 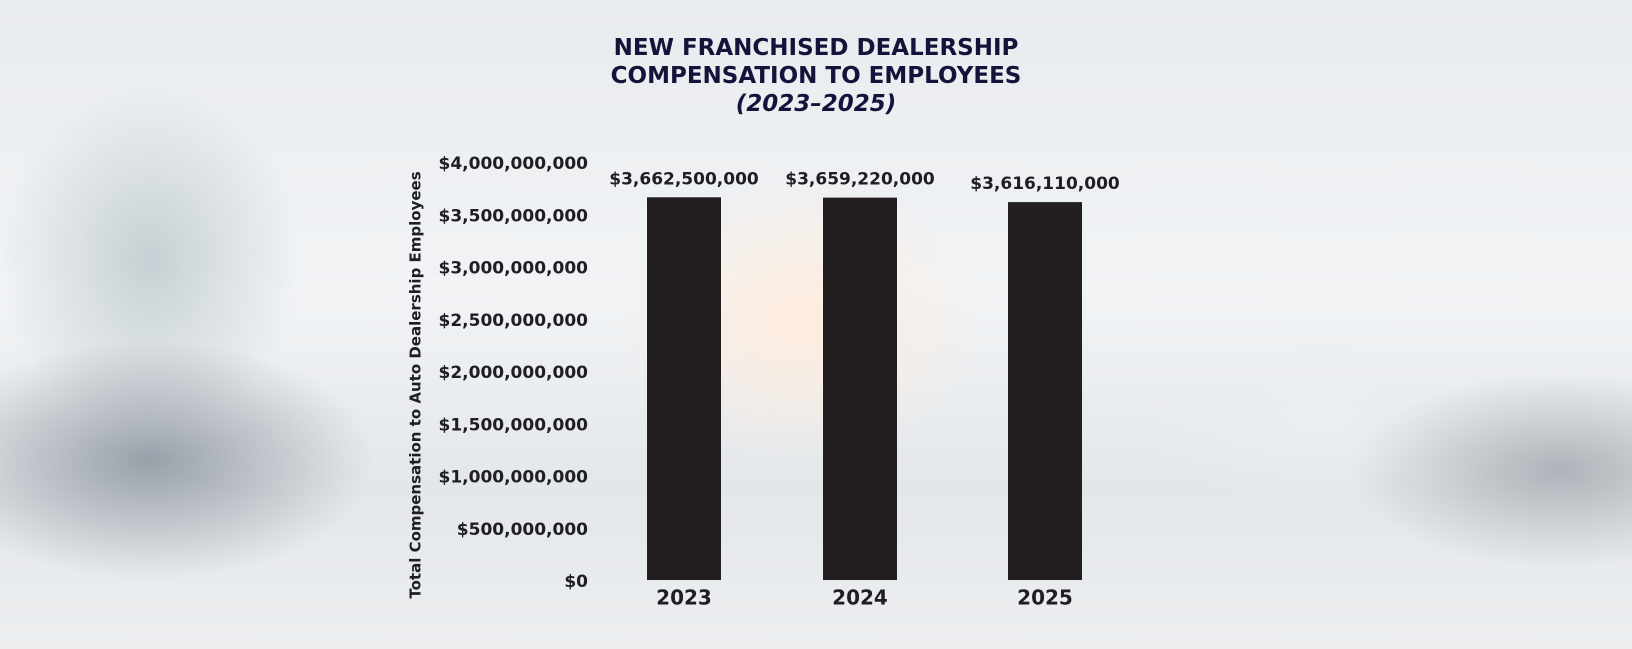 I want to click on x-tick-label: 2025, so click(x=1045, y=598).